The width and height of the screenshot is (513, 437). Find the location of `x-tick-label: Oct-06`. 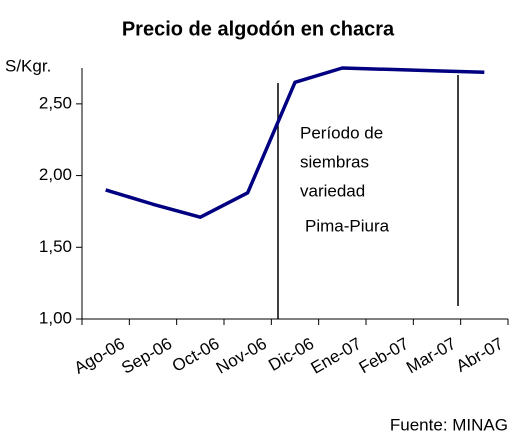

x-tick-label: Oct-06 is located at coordinates (196, 355).